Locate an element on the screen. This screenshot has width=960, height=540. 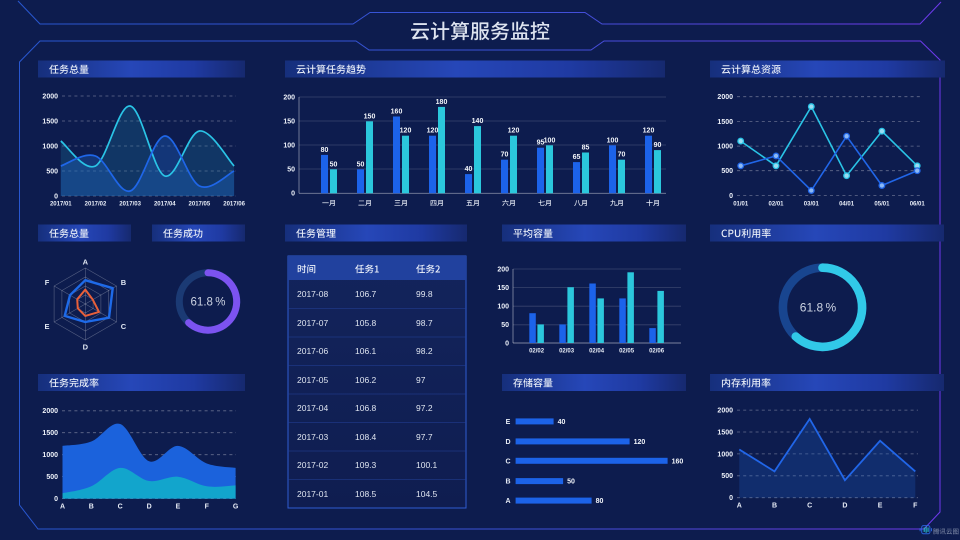
svg-text: 2017/01 is located at coordinates (61, 205).